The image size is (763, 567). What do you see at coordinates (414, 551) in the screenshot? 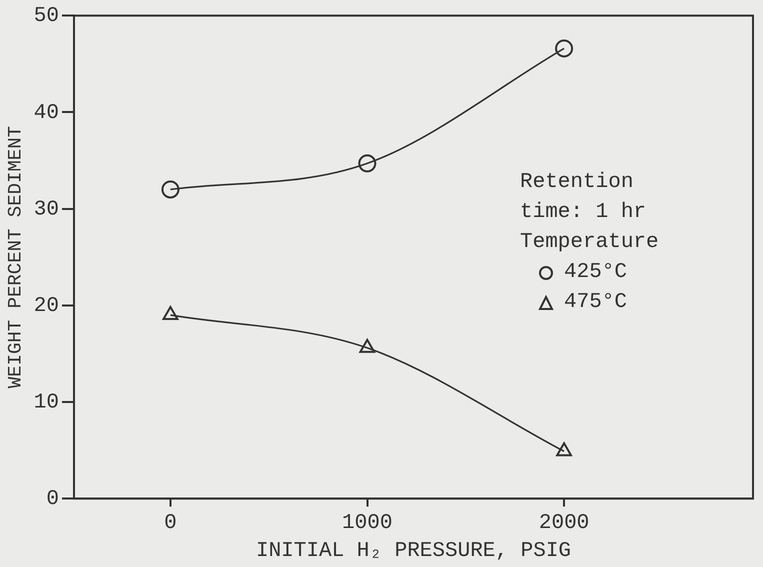
I see `x-axis-title: INITIAL H₂ PRESSURE, PSIG` at bounding box center [414, 551].